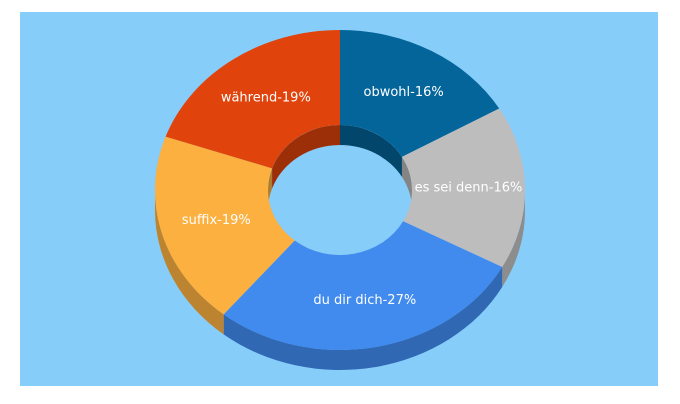 This screenshot has width=680, height=404. I want to click on slice-label: suffix-19%, so click(216, 220).